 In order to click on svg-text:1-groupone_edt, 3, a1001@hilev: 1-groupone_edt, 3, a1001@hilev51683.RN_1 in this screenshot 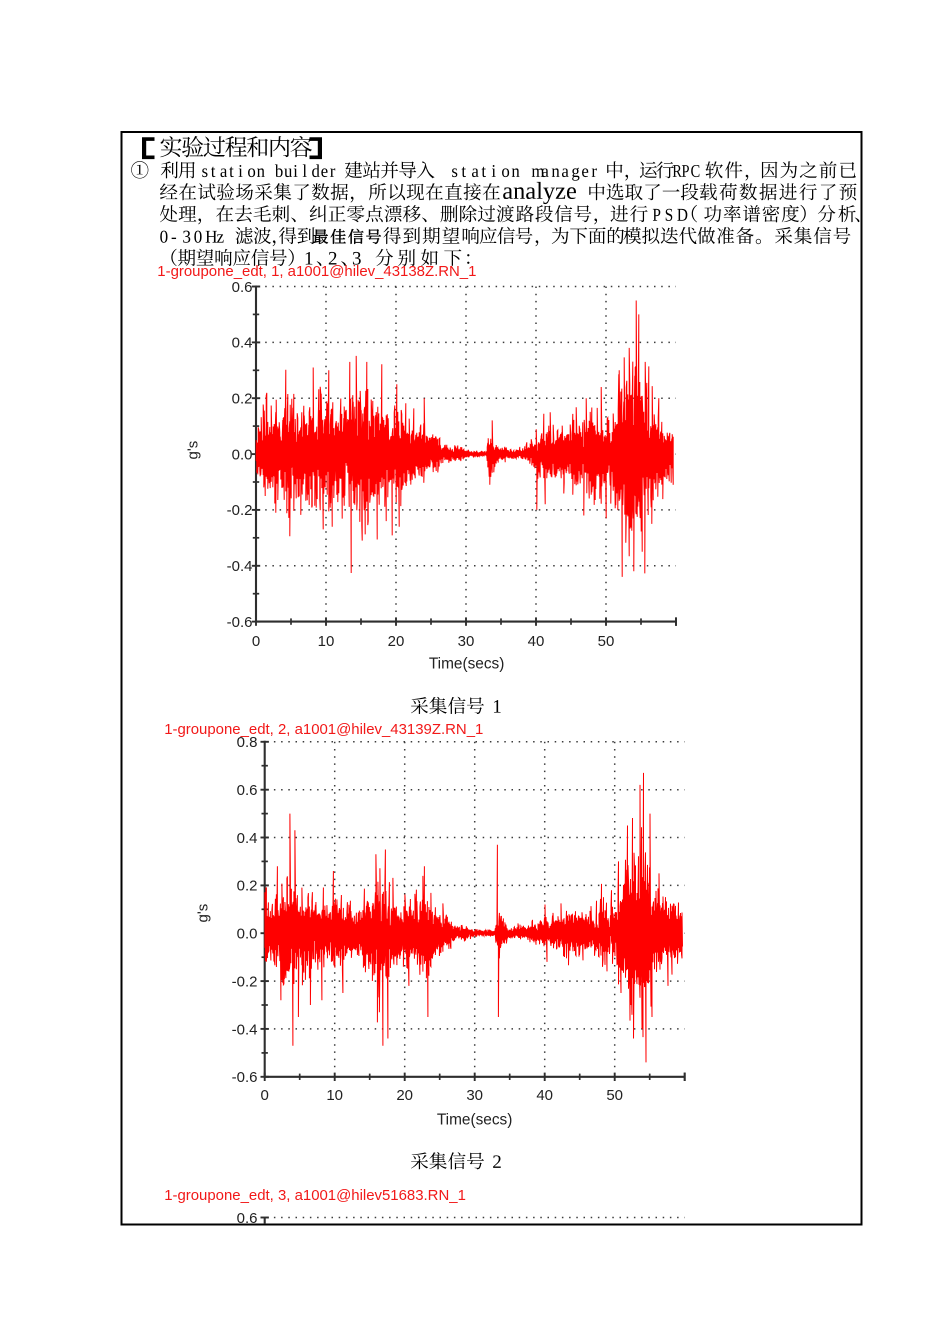, I will do `click(315, 1195)`.